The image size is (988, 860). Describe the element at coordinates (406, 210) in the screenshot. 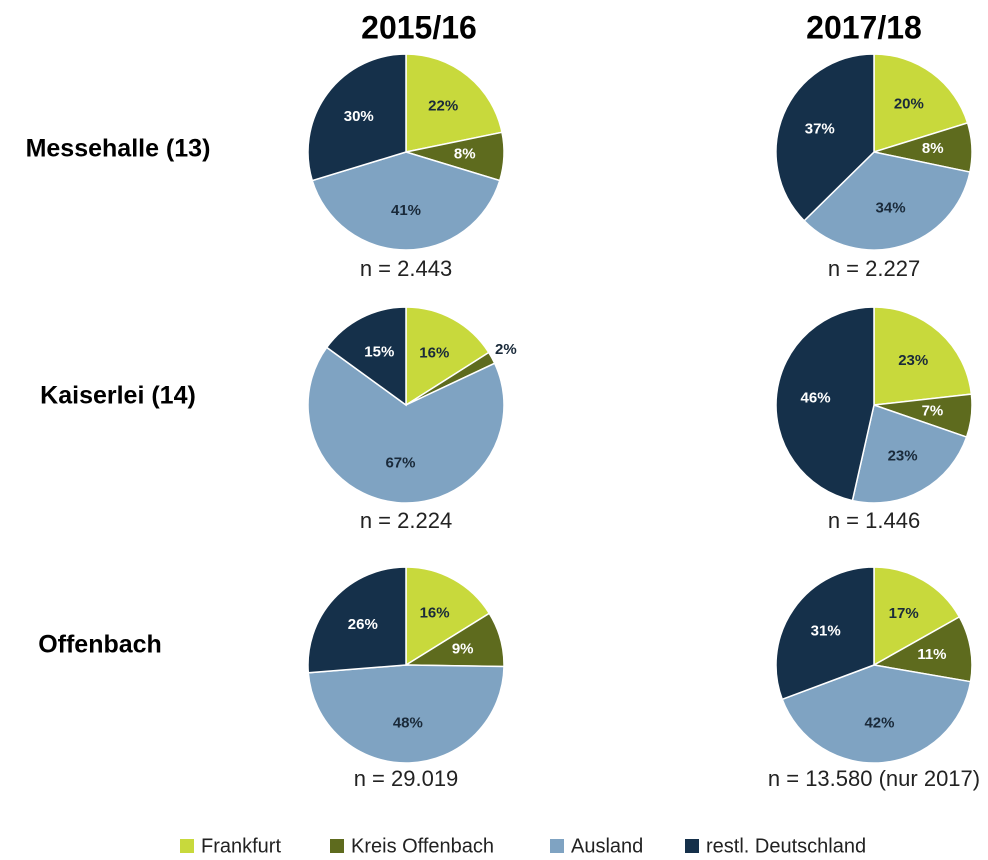

I see `slice-label: 41%` at that location.